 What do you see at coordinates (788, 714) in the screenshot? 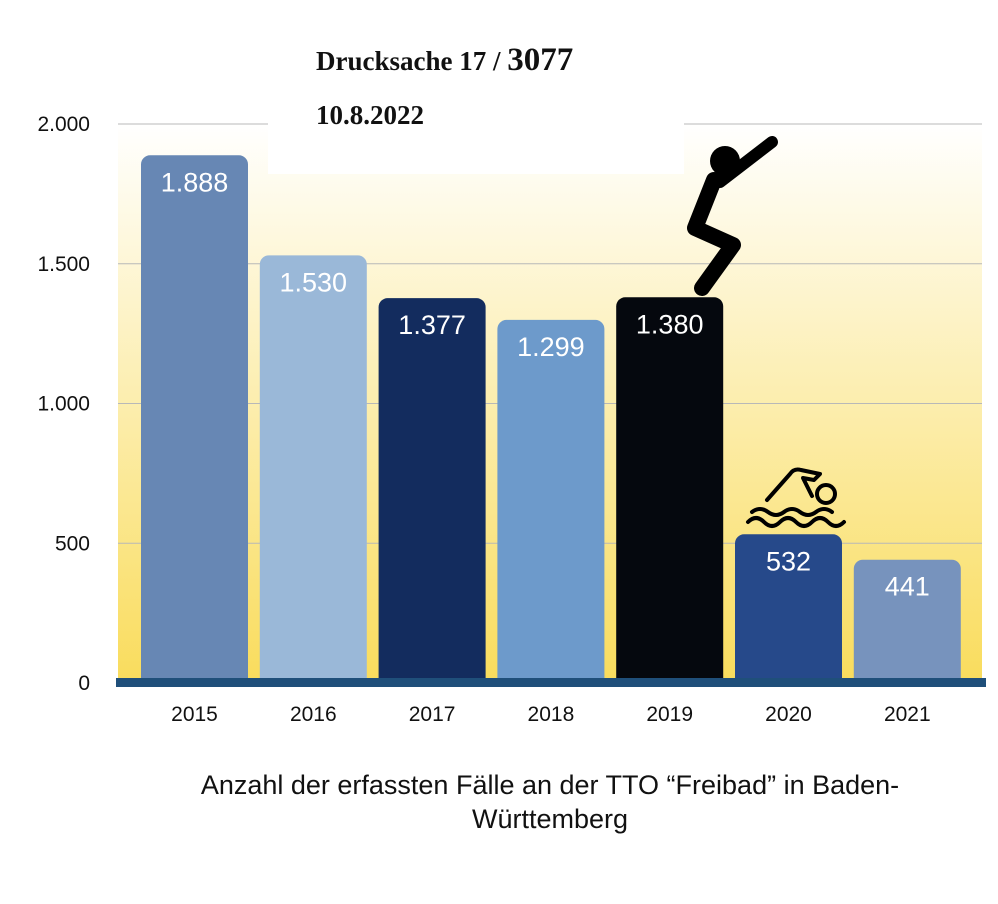
I see `x-tick-label-2020: 2020` at bounding box center [788, 714].